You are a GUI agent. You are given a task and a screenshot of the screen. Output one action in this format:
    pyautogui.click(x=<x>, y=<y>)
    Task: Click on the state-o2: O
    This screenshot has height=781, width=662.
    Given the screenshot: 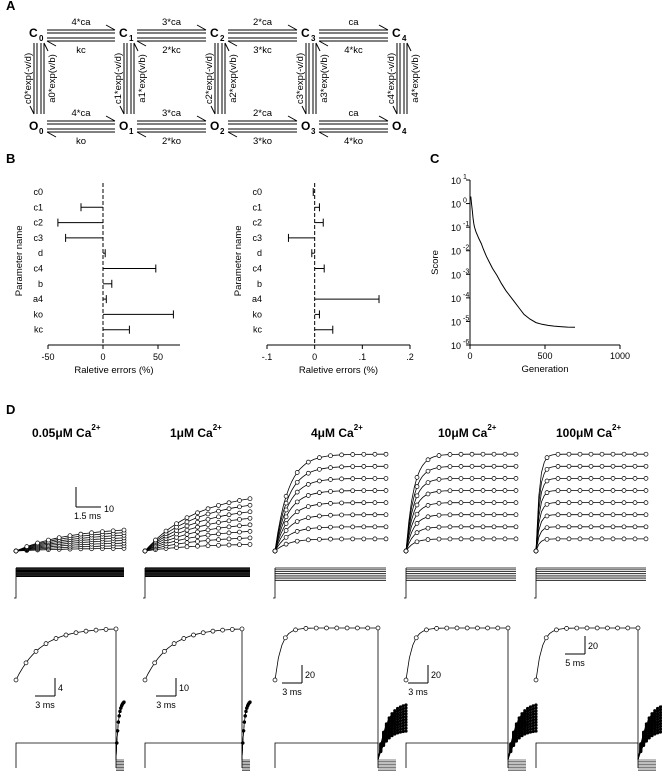 What is the action you would take?
    pyautogui.click(x=214, y=126)
    